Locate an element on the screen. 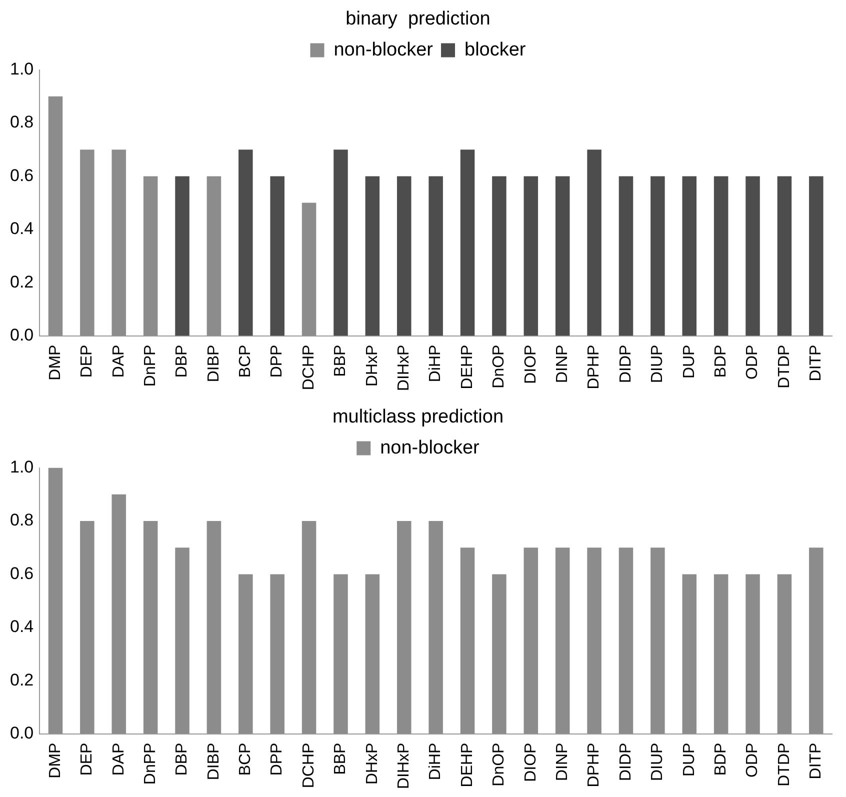 Image resolution: width=846 pixels, height=797 pixels. x-tick-label: DIUP is located at coordinates (657, 364).